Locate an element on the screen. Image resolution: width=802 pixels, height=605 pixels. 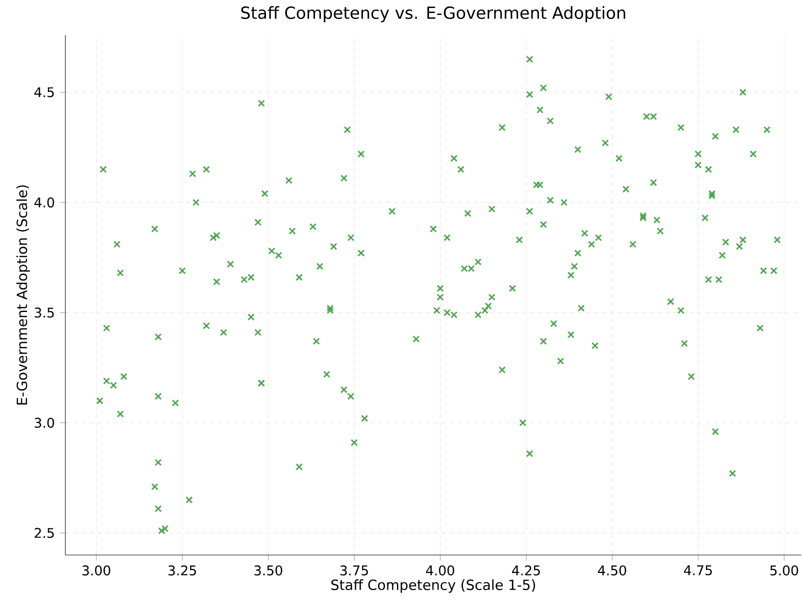
y-tick-label: 4.0 is located at coordinates (44, 202).